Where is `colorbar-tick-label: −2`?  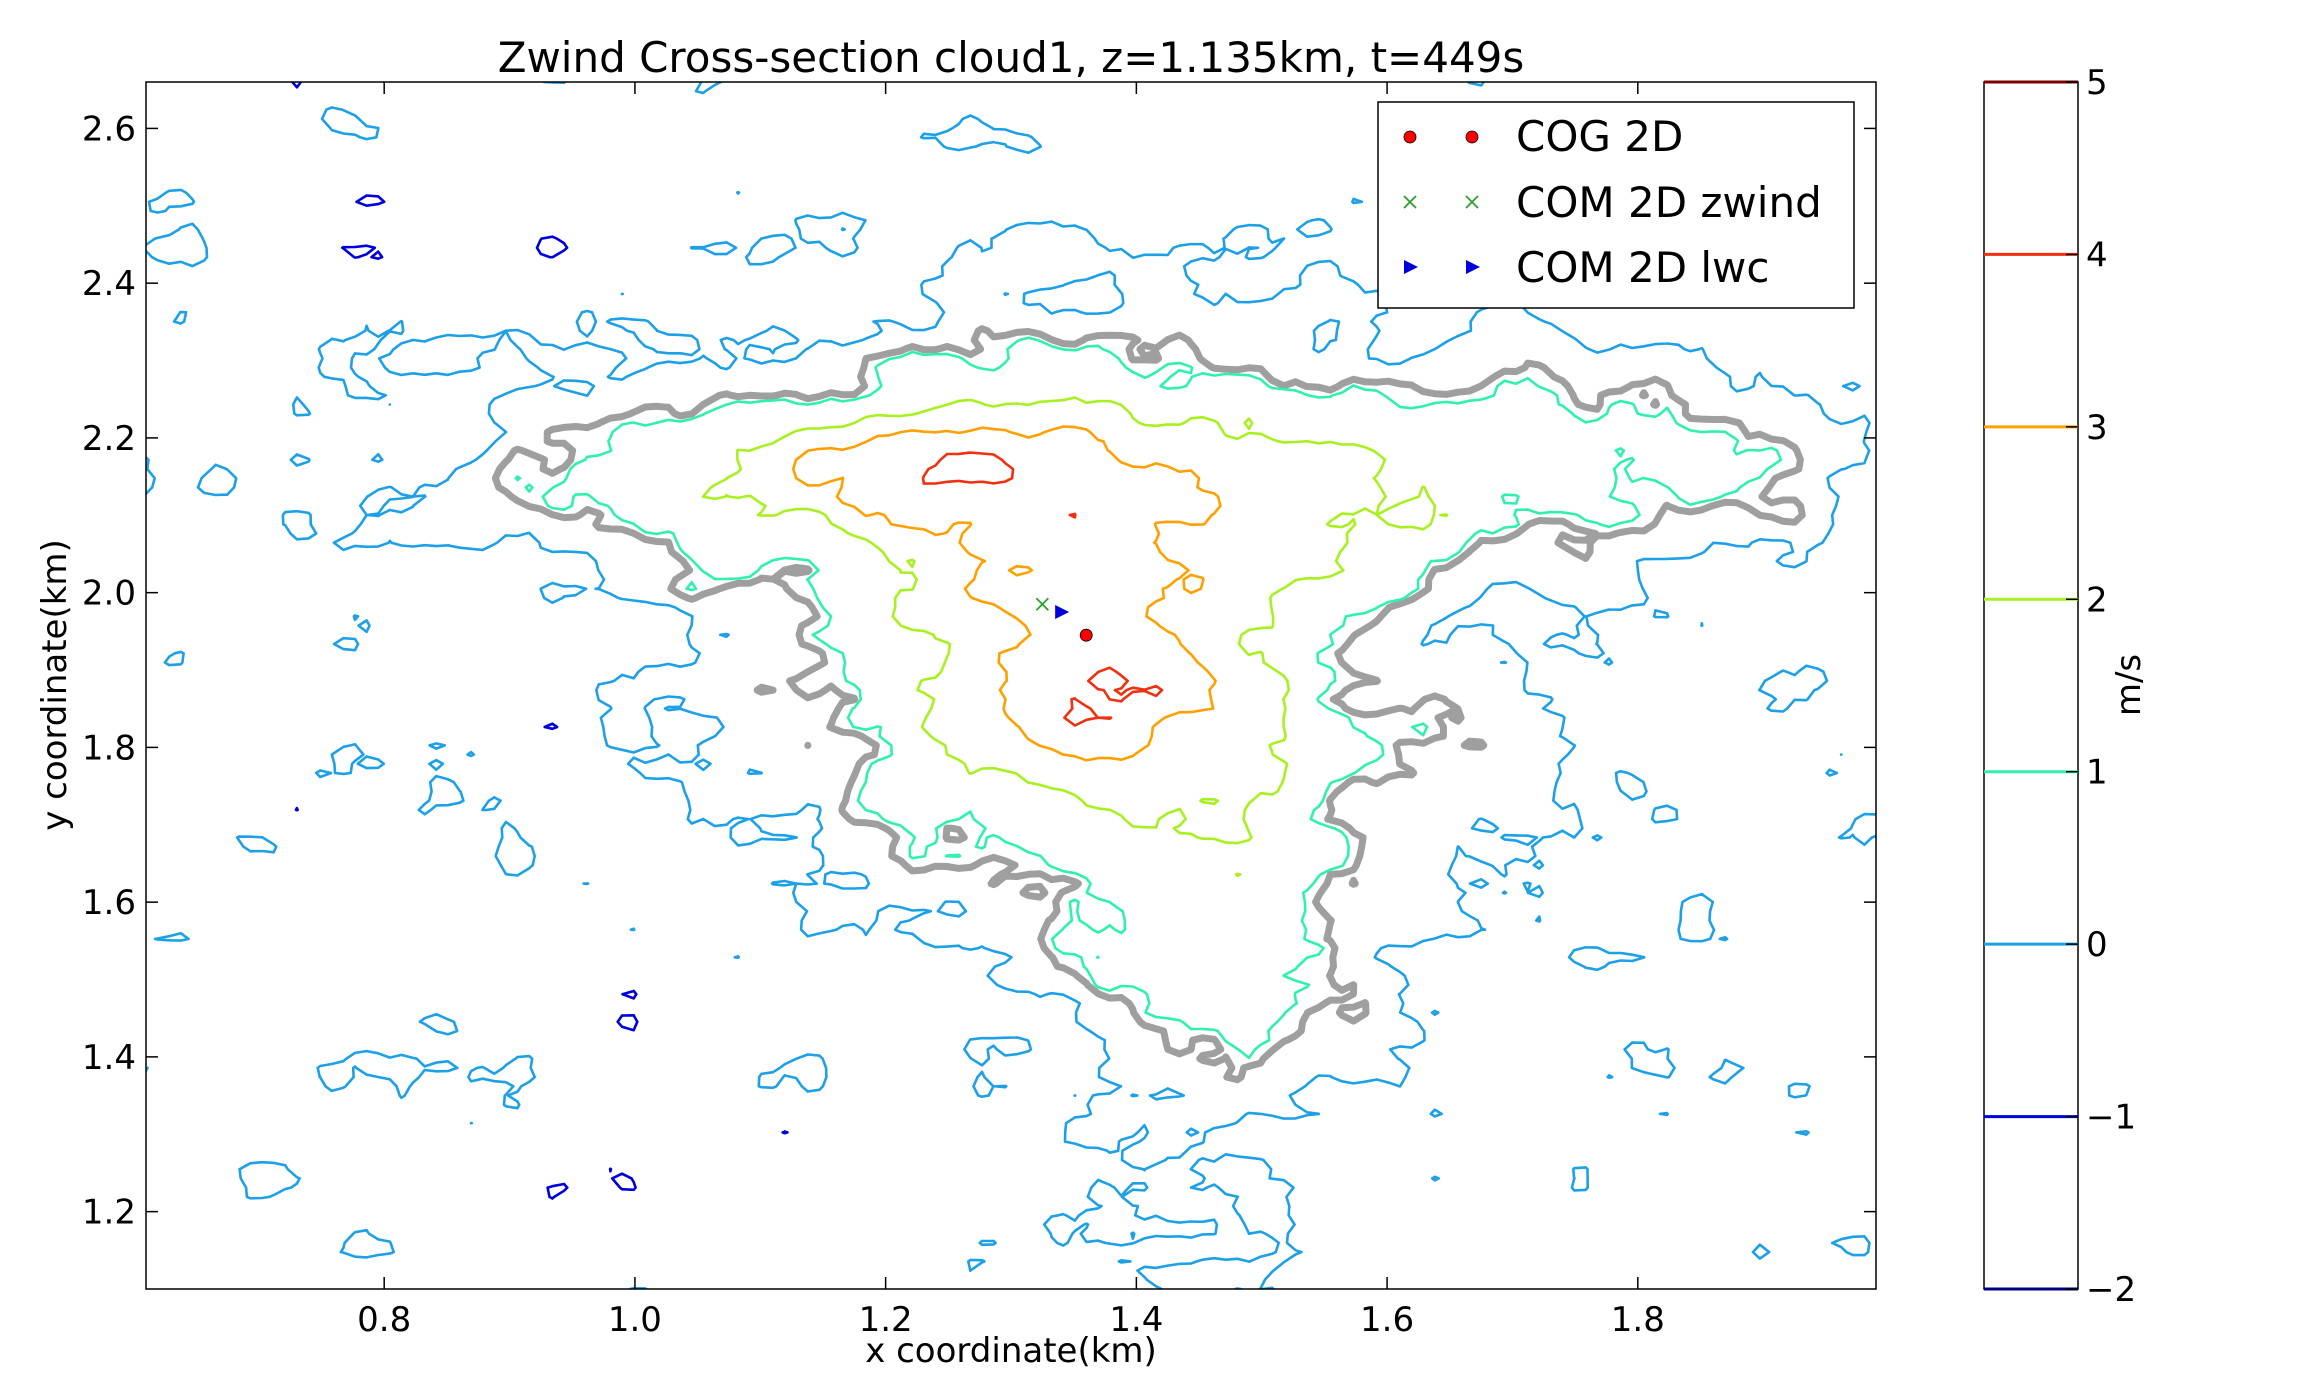 colorbar-tick-label: −2 is located at coordinates (2111, 1290).